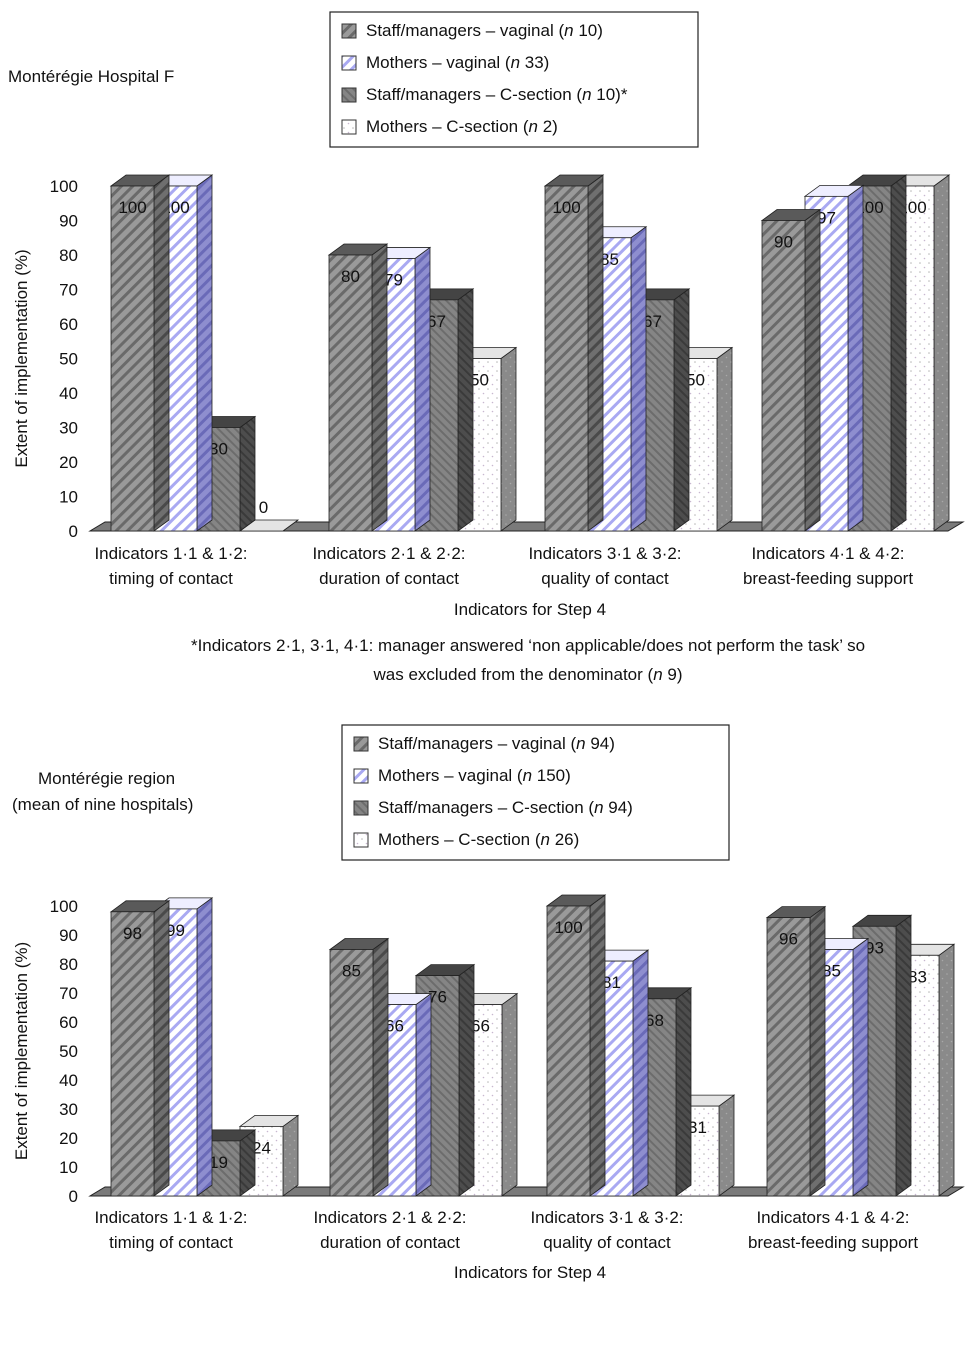 The height and width of the screenshot is (1345, 965). I want to click on bar-value-label: 83, so click(917, 976).